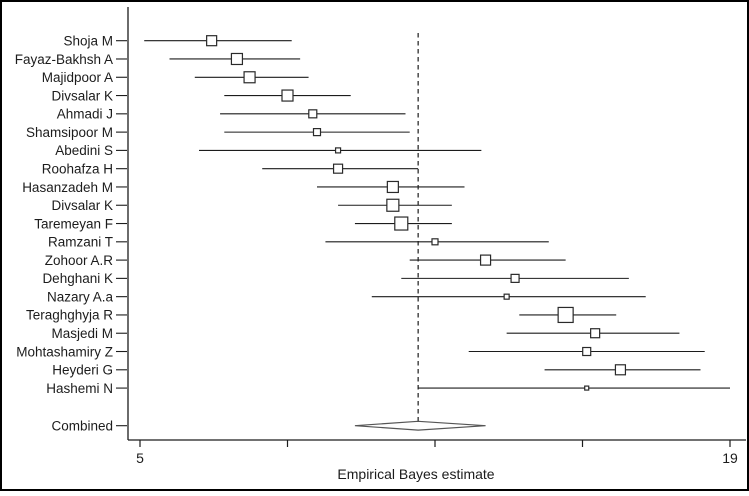 The image size is (749, 496). Describe the element at coordinates (64, 351) in the screenshot. I see `study-label: Mohtashamiry Z` at that location.